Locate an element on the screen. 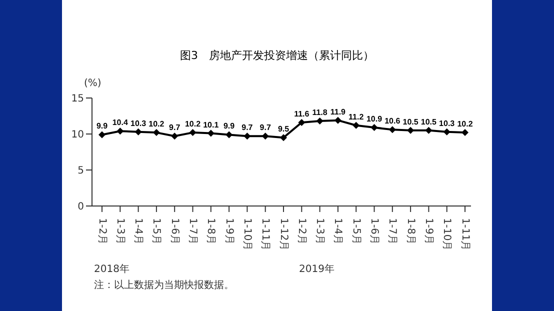 This screenshot has height=311, width=554. text: 注：以上数据为当期快报数据。 is located at coordinates (164, 285).